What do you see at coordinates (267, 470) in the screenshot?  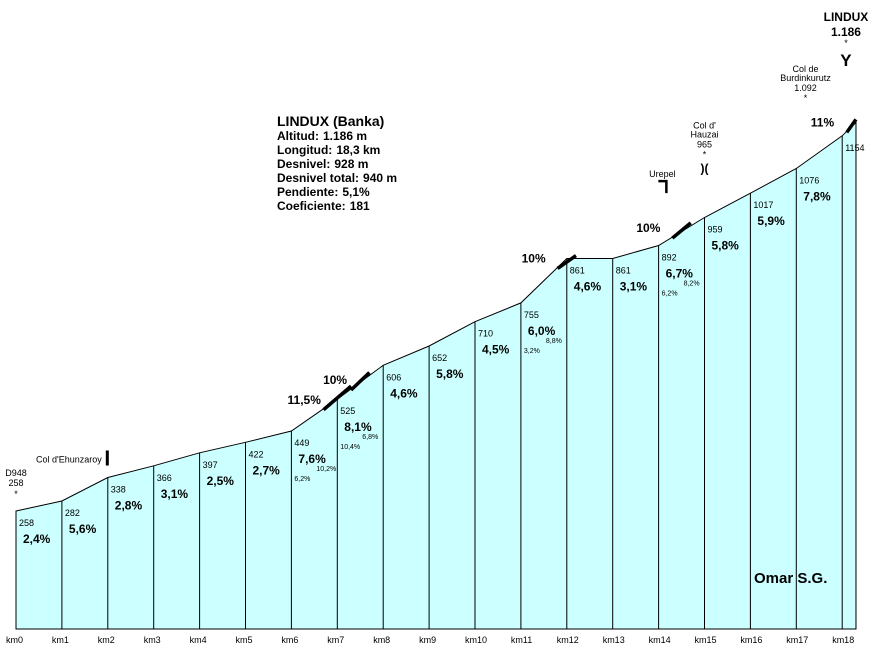 I see `segment-grade-label: 2,7%` at bounding box center [267, 470].